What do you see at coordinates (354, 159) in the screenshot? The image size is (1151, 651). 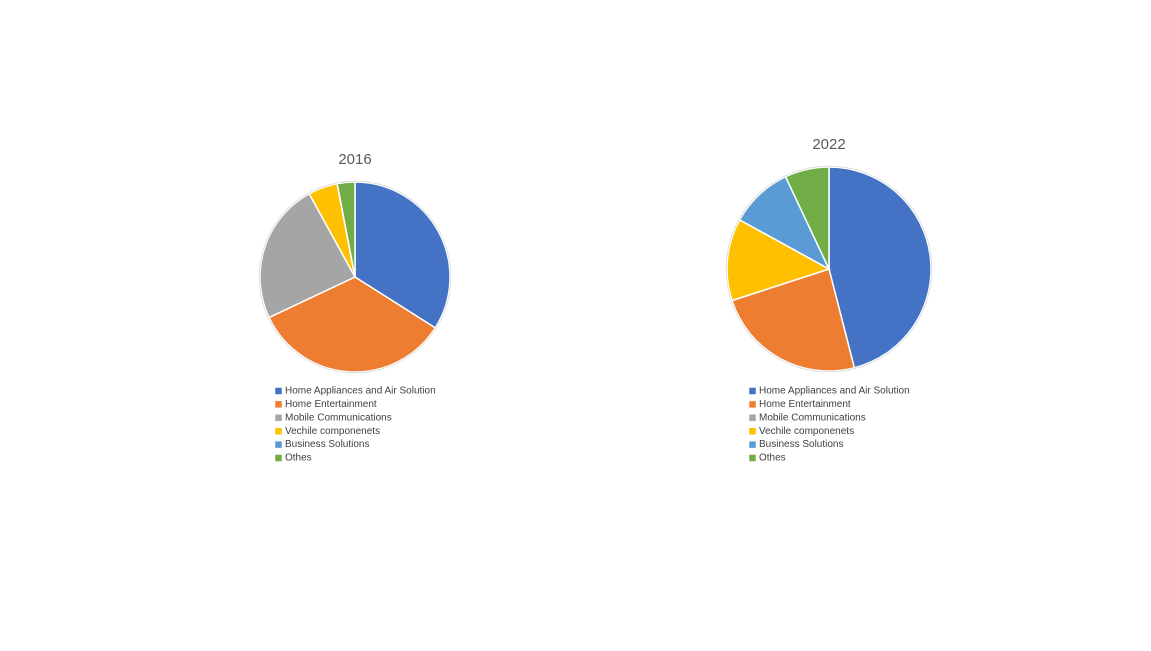 I see `chart-title: 2016` at bounding box center [354, 159].